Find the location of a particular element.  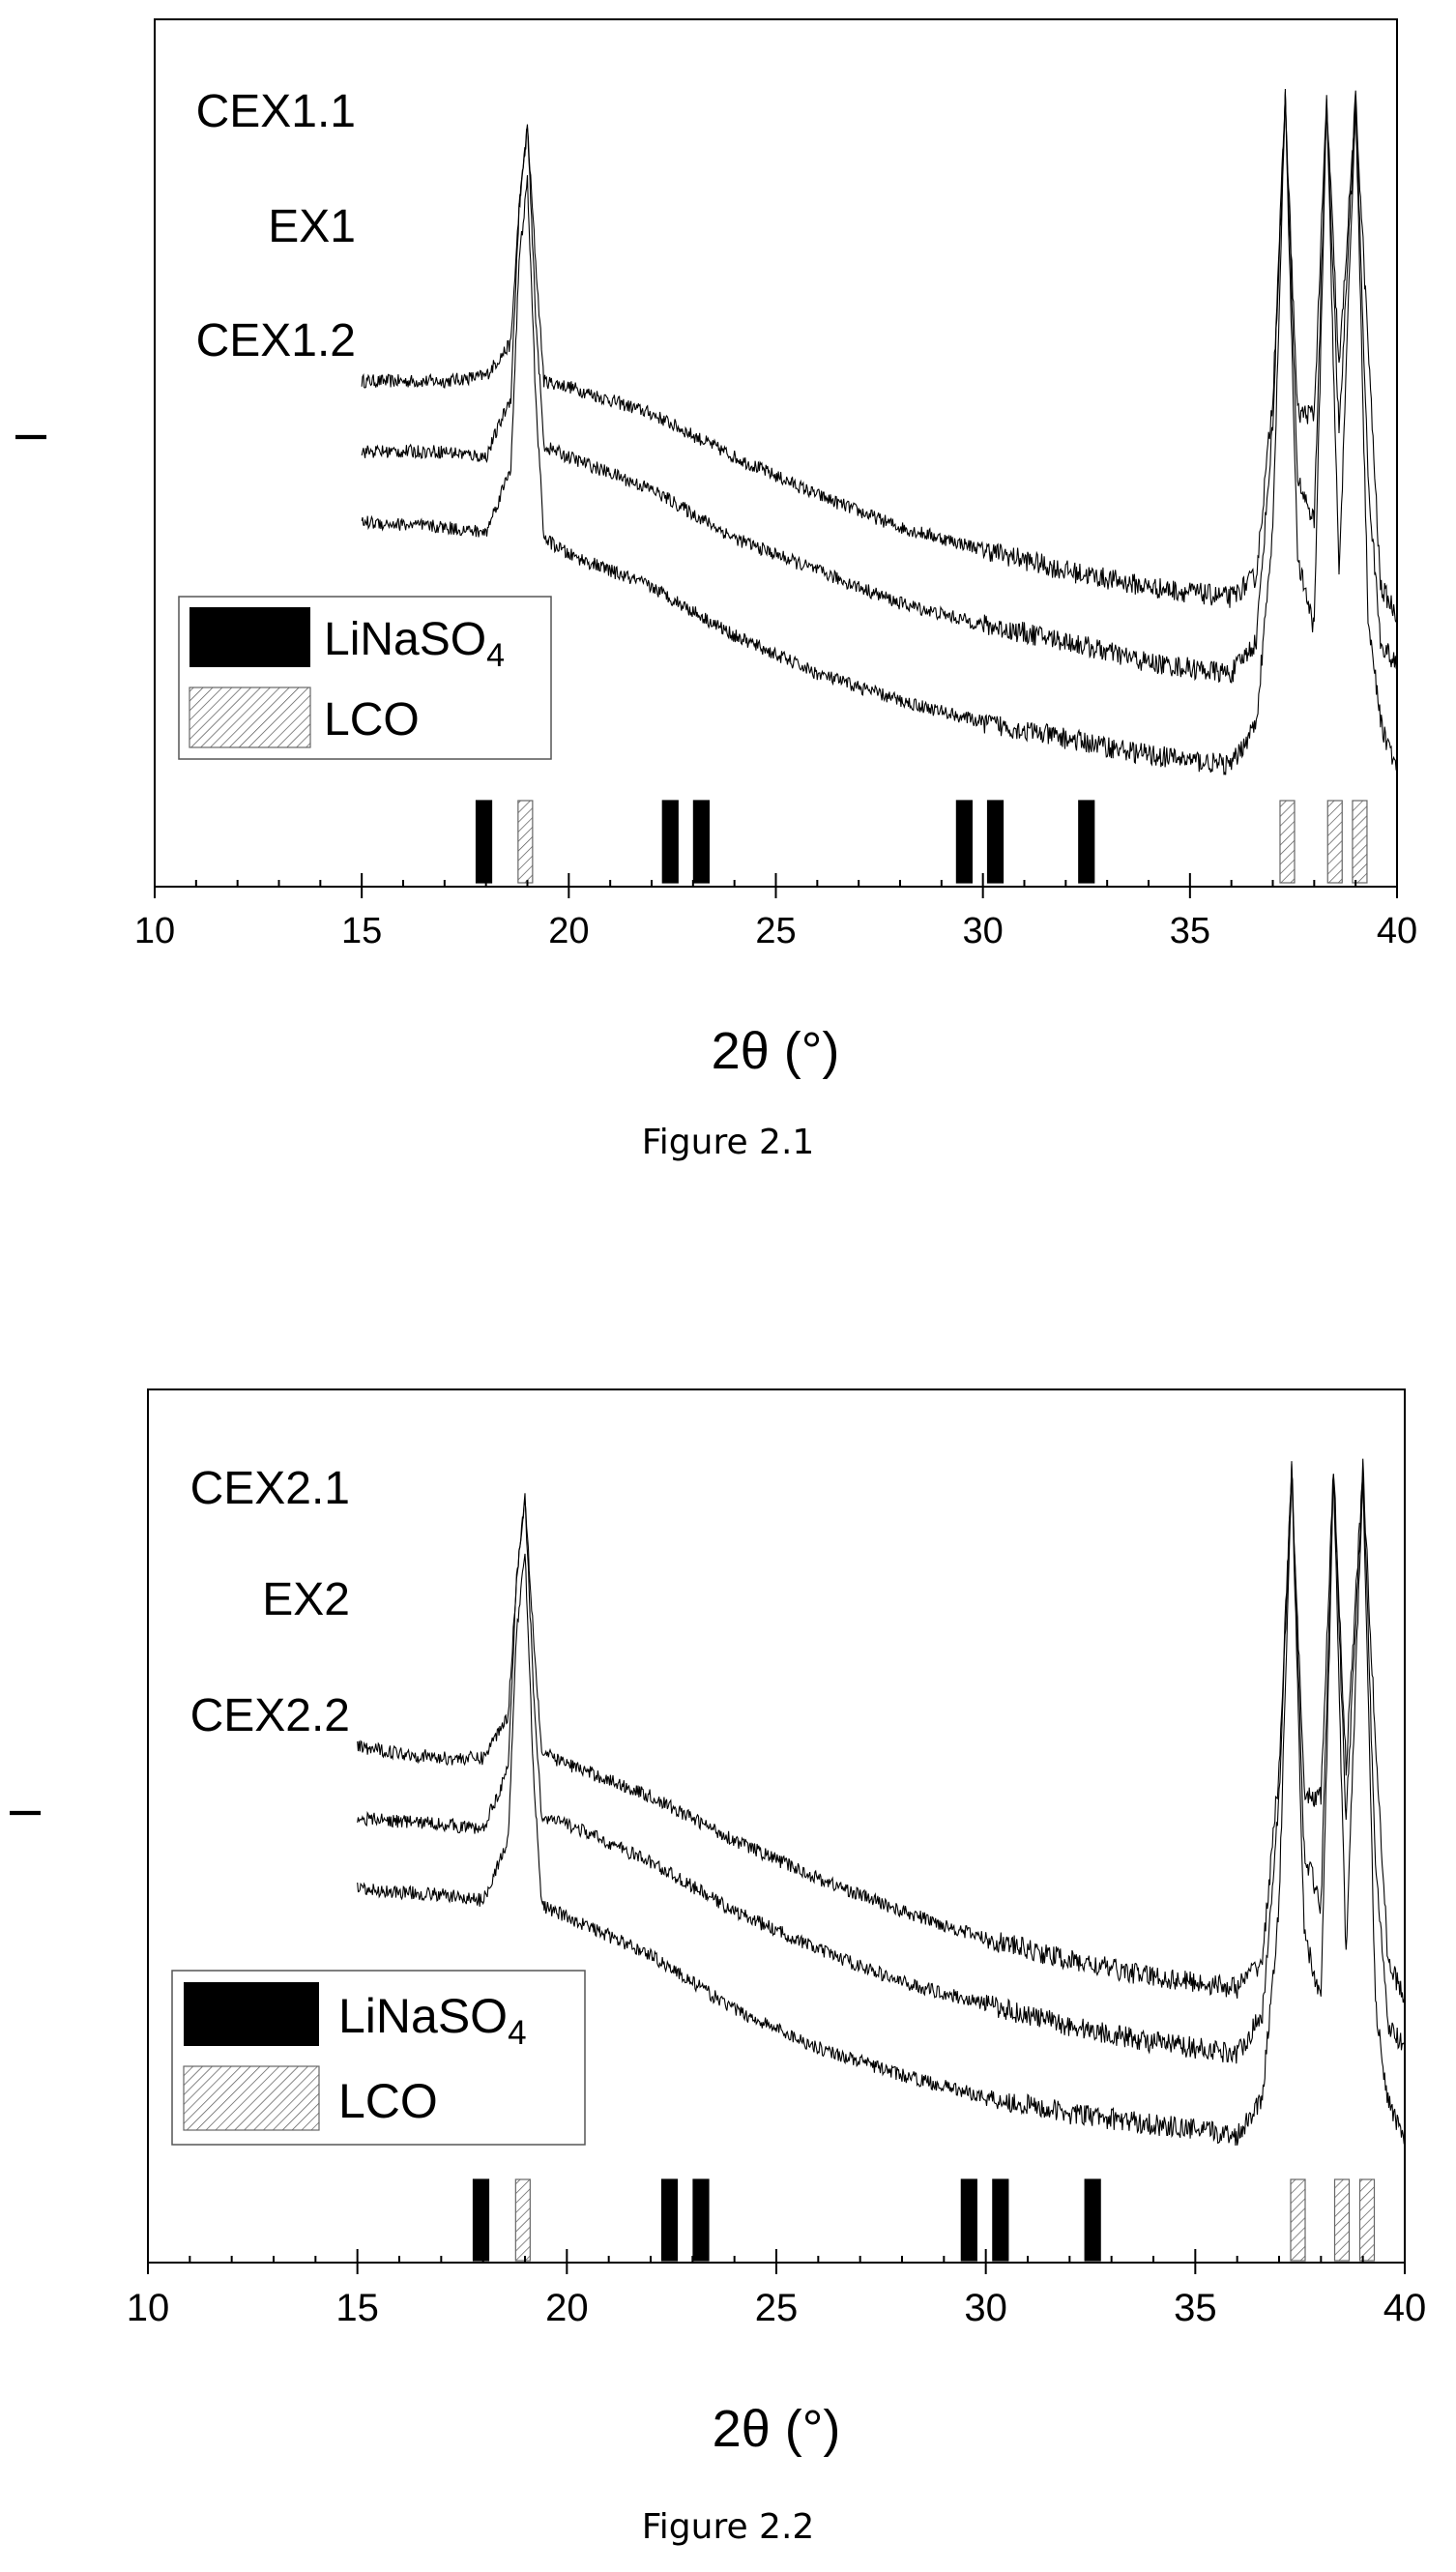

figure-2-1-x-axis: 10 15 20 25 30 35 40 is located at coordinates (775, 912).